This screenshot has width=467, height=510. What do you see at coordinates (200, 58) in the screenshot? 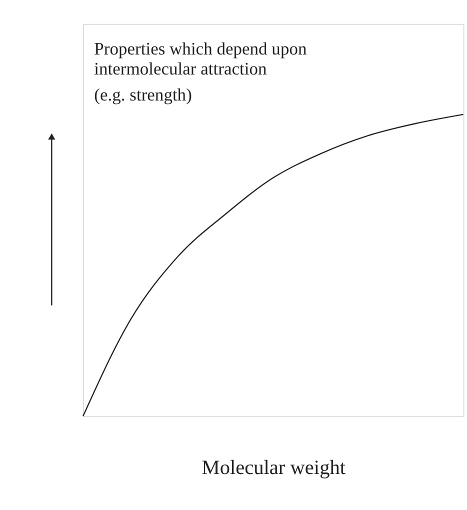
I see `text: Properties which depend upon intermolecular attraction` at bounding box center [200, 58].